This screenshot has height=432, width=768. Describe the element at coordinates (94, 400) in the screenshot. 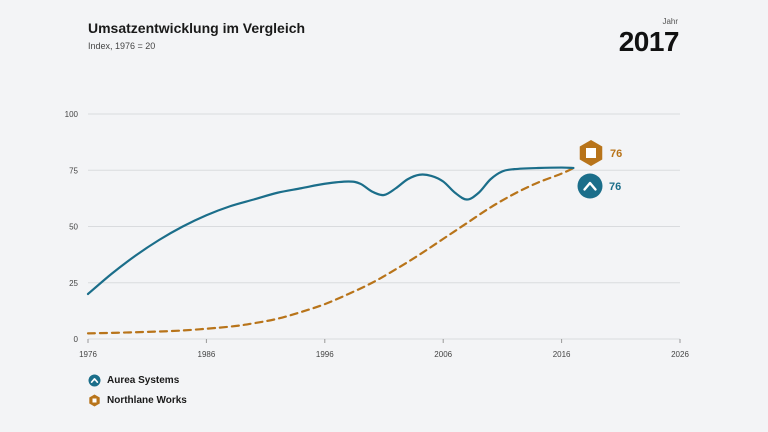

I see `hexagon-square-icon` at that location.